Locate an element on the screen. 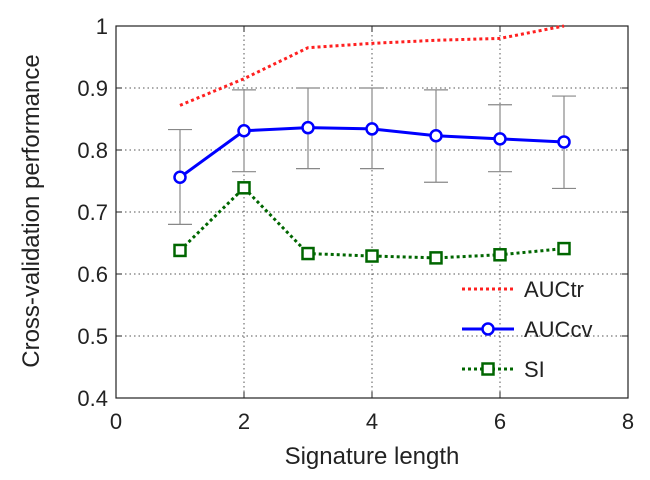 Image resolution: width=650 pixels, height=480 pixels. y-tick-label: 0.7 is located at coordinates (92, 212).